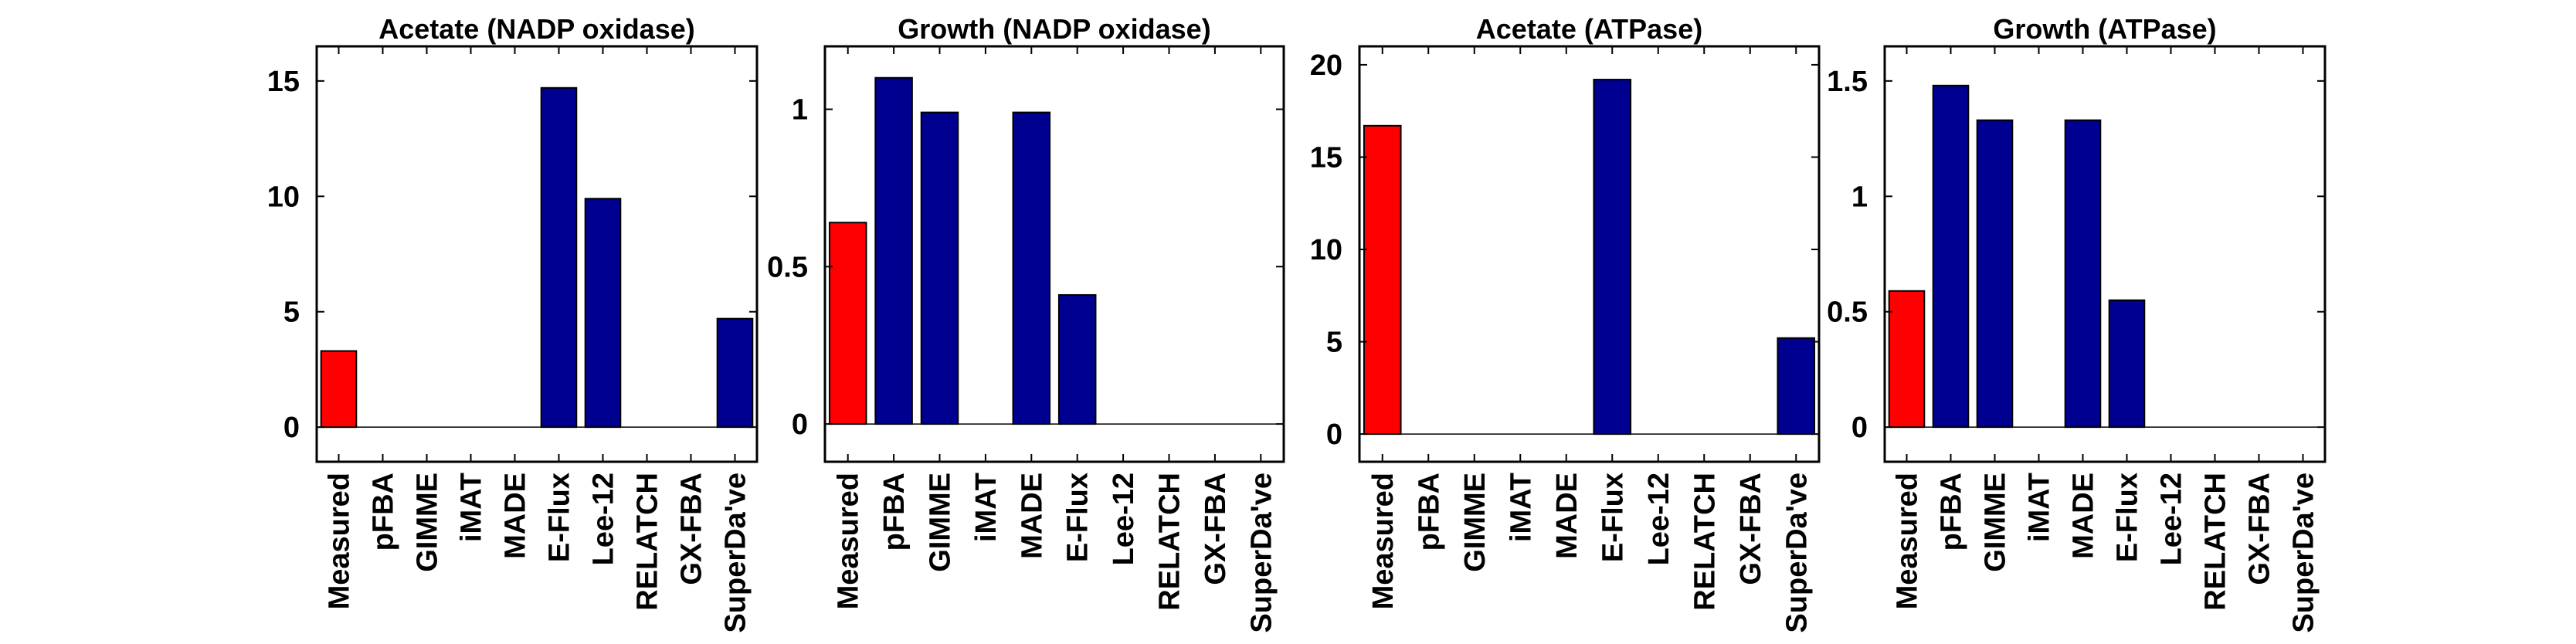 Image resolution: width=2576 pixels, height=644 pixels. I want to click on chart-title: Acetate (NADP oxidase), so click(536, 29).